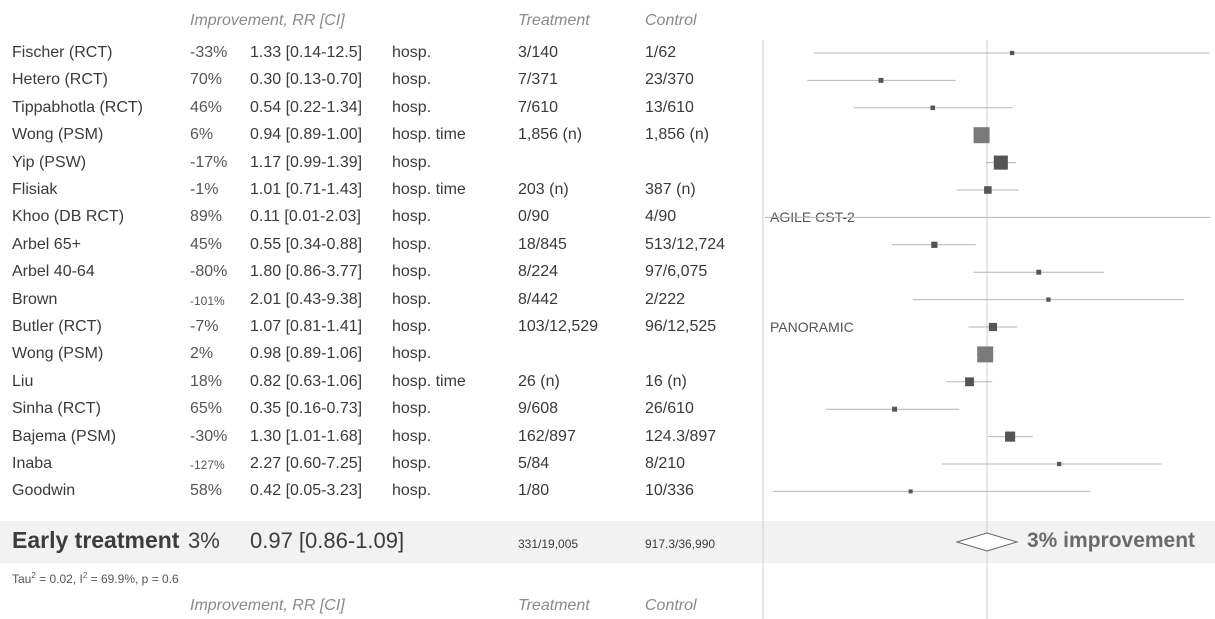 Image resolution: width=1215 pixels, height=619 pixels. I want to click on study-rr: 0.55 [0.34-0.88], so click(306, 244).